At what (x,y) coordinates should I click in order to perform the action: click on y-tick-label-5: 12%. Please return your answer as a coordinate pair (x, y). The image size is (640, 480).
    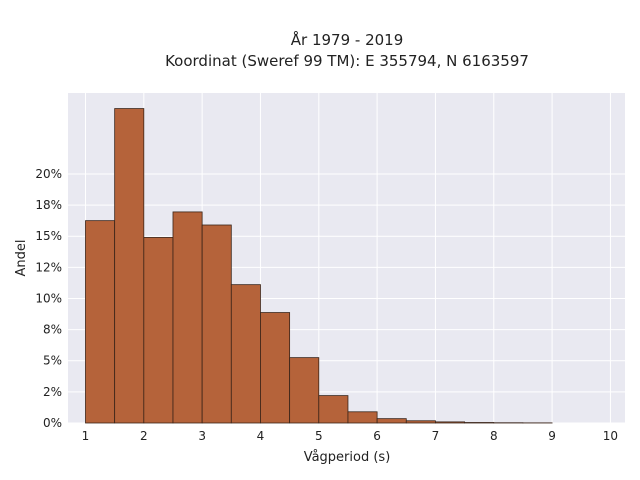
    Looking at the image, I should click on (48, 267).